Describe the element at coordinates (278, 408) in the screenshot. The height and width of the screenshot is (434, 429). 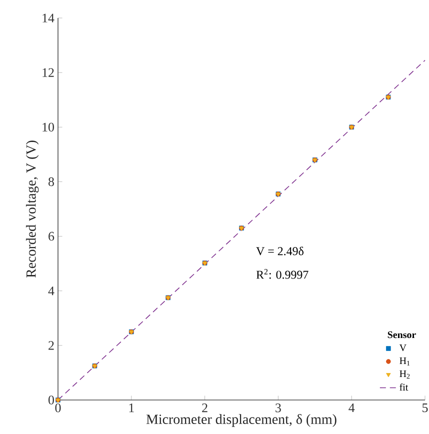
I see `x-tick-label: 3` at that location.